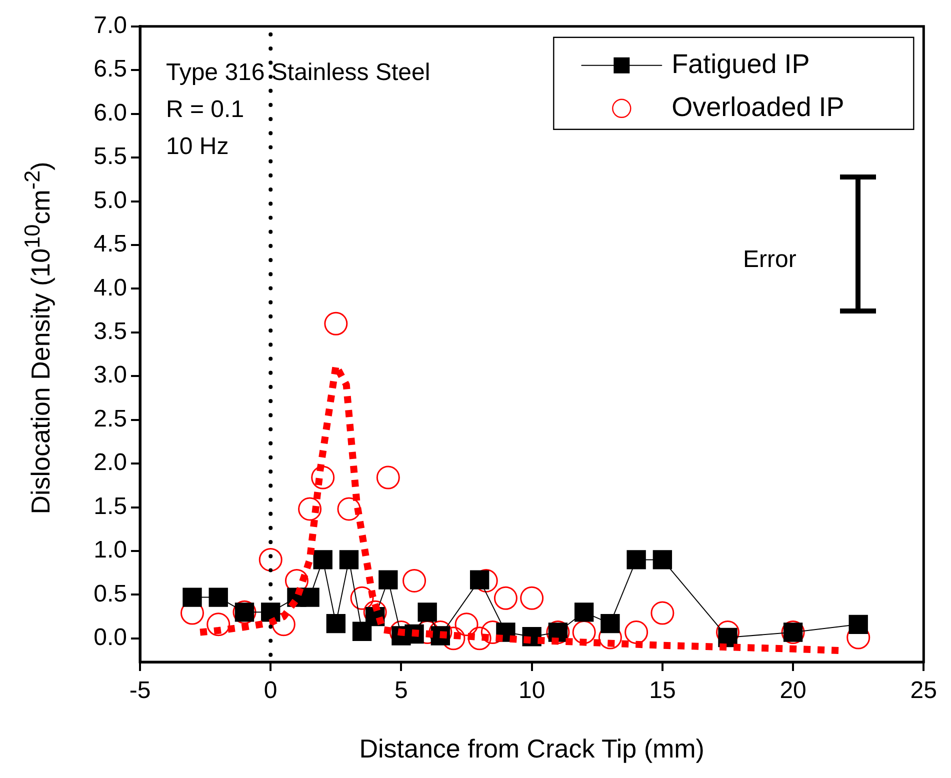  I want to click on x-tick-label: 5, so click(401, 690).